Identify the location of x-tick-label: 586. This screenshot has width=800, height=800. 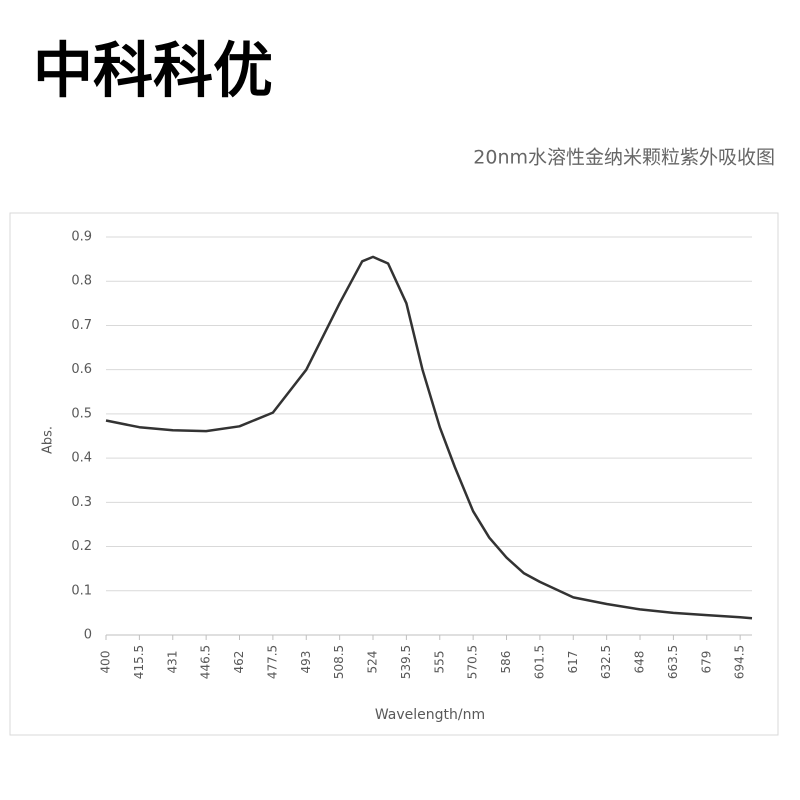
(506, 662).